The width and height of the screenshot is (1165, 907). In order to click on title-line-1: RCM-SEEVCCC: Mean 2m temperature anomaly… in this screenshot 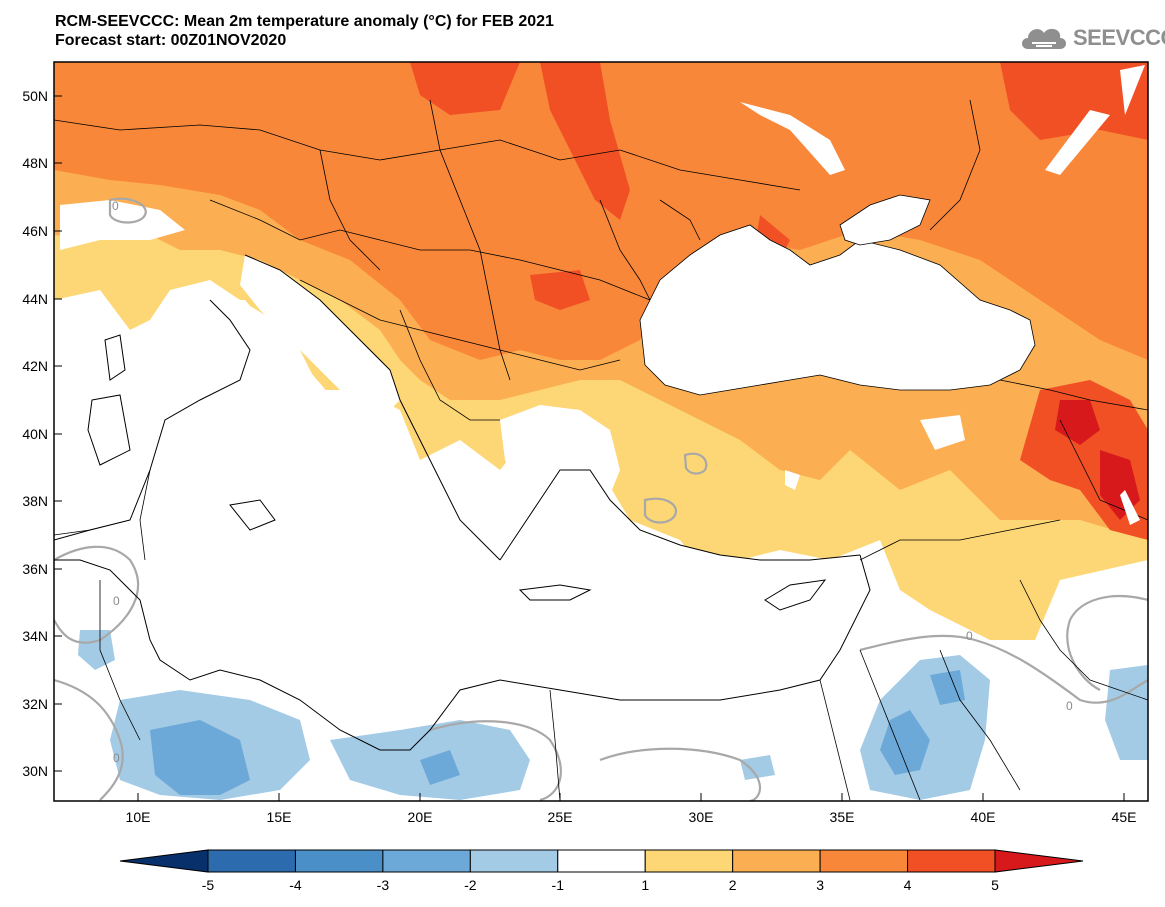, I will do `click(304, 21)`.